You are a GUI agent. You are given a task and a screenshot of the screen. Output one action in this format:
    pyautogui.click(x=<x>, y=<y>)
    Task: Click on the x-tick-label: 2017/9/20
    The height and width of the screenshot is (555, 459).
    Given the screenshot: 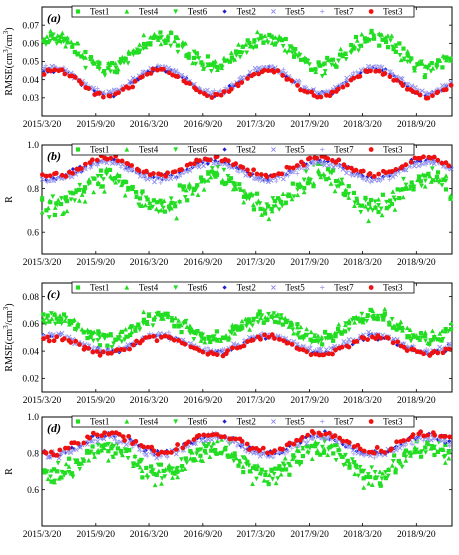 What is the action you would take?
    pyautogui.click(x=309, y=125)
    